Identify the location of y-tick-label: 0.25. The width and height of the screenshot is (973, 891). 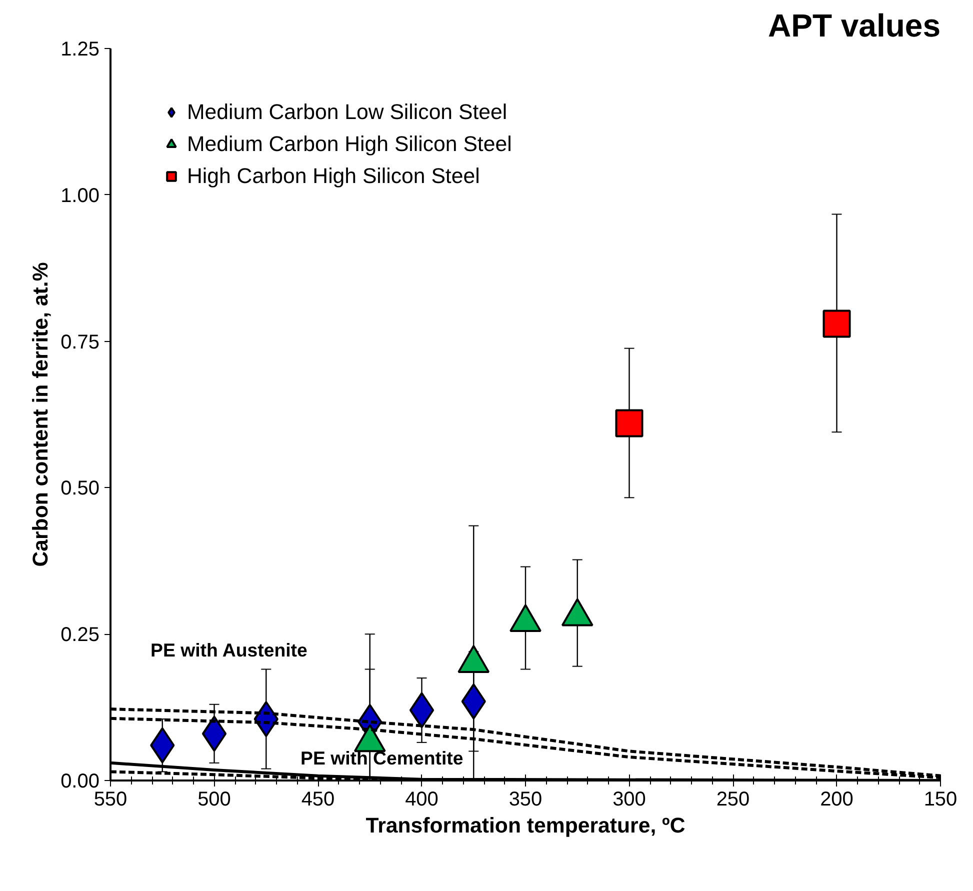
(80, 635).